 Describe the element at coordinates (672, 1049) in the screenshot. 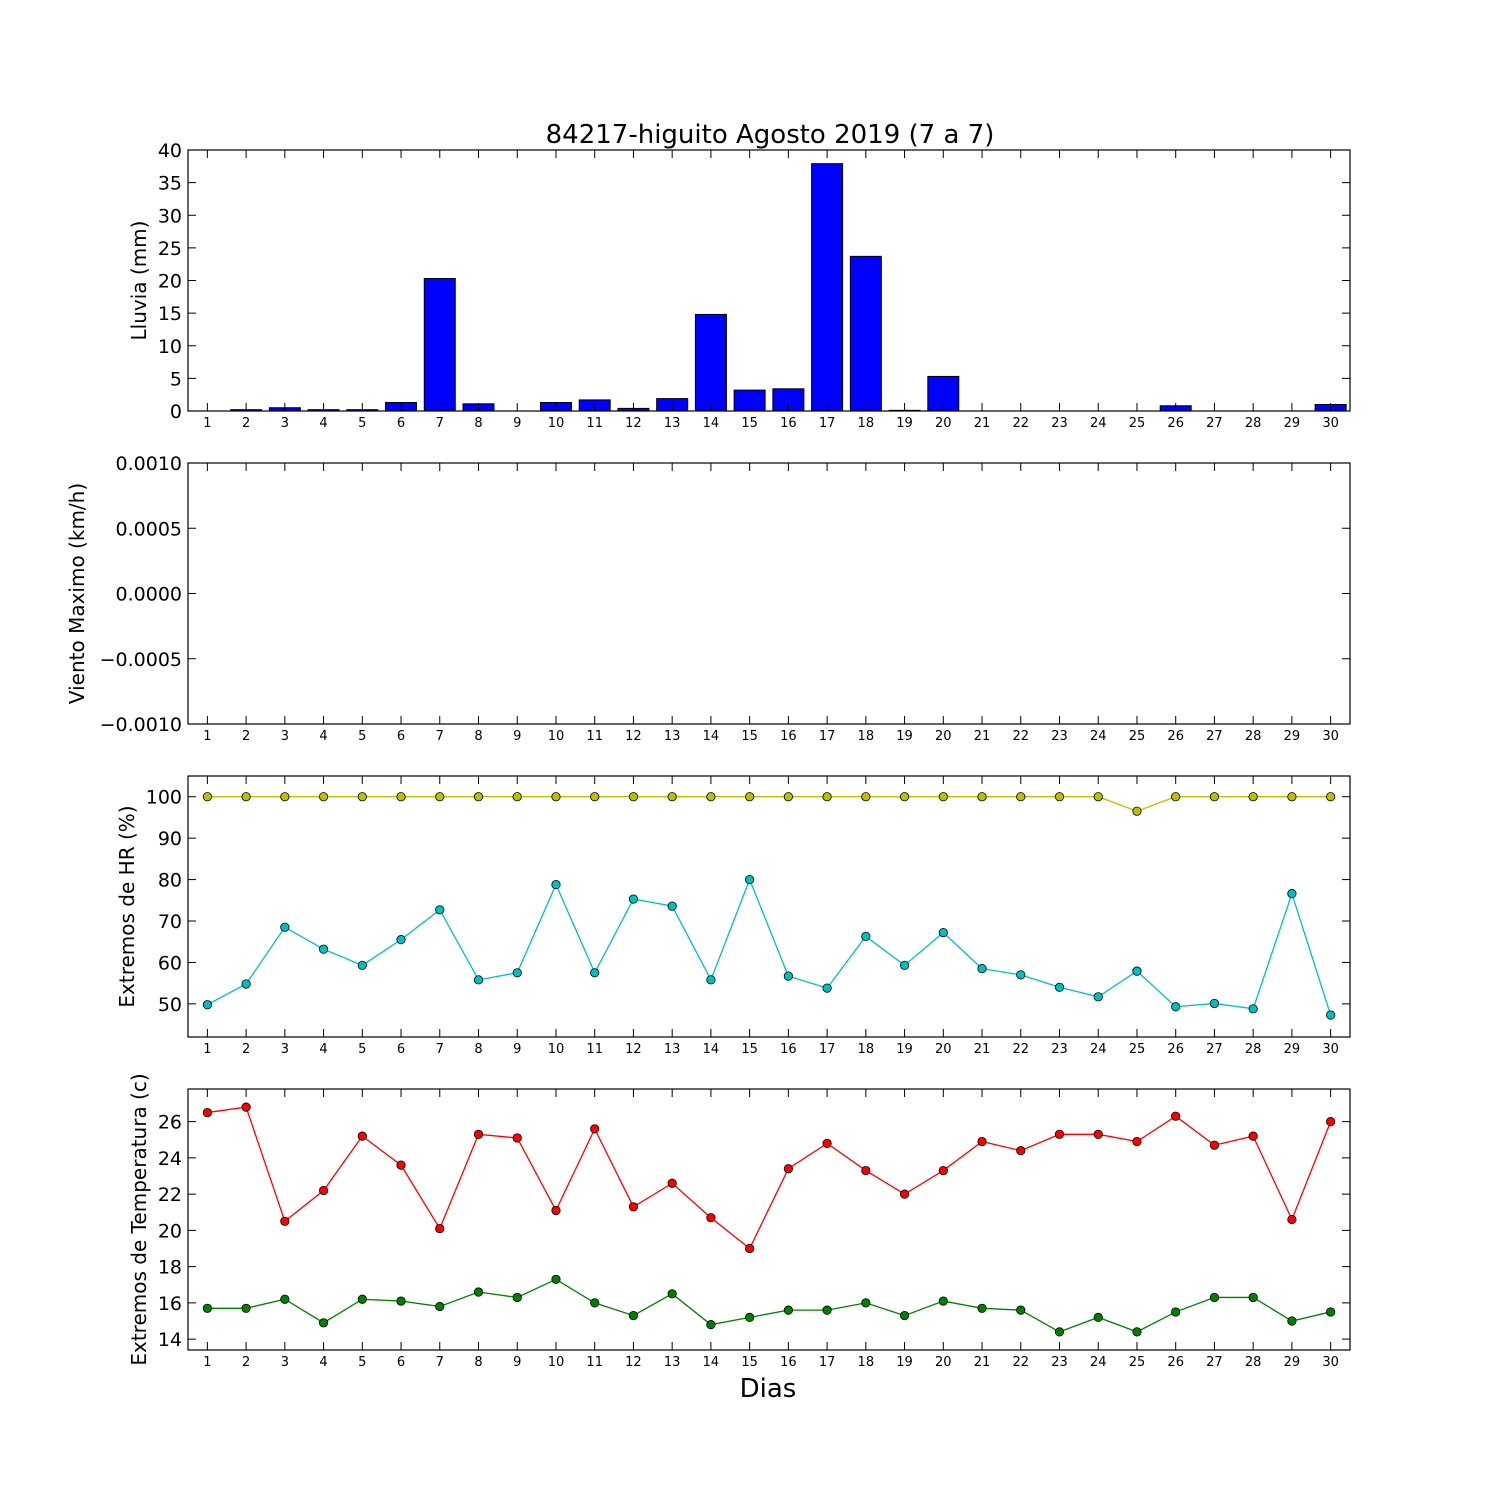

I see `xtick-label: 13` at that location.